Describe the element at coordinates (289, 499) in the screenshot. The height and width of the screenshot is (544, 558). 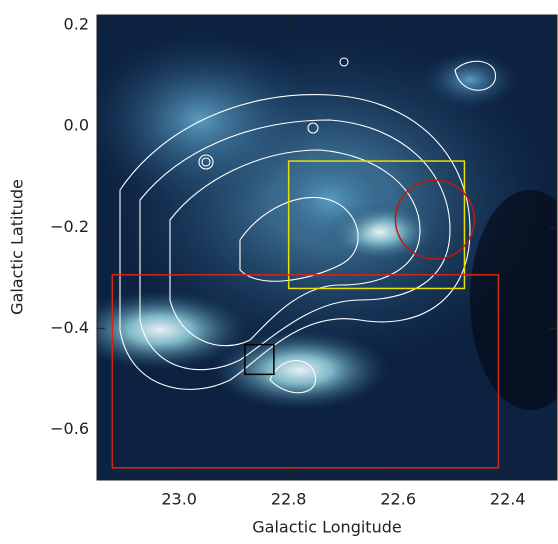
I see `x-tick-label: 22.8` at that location.